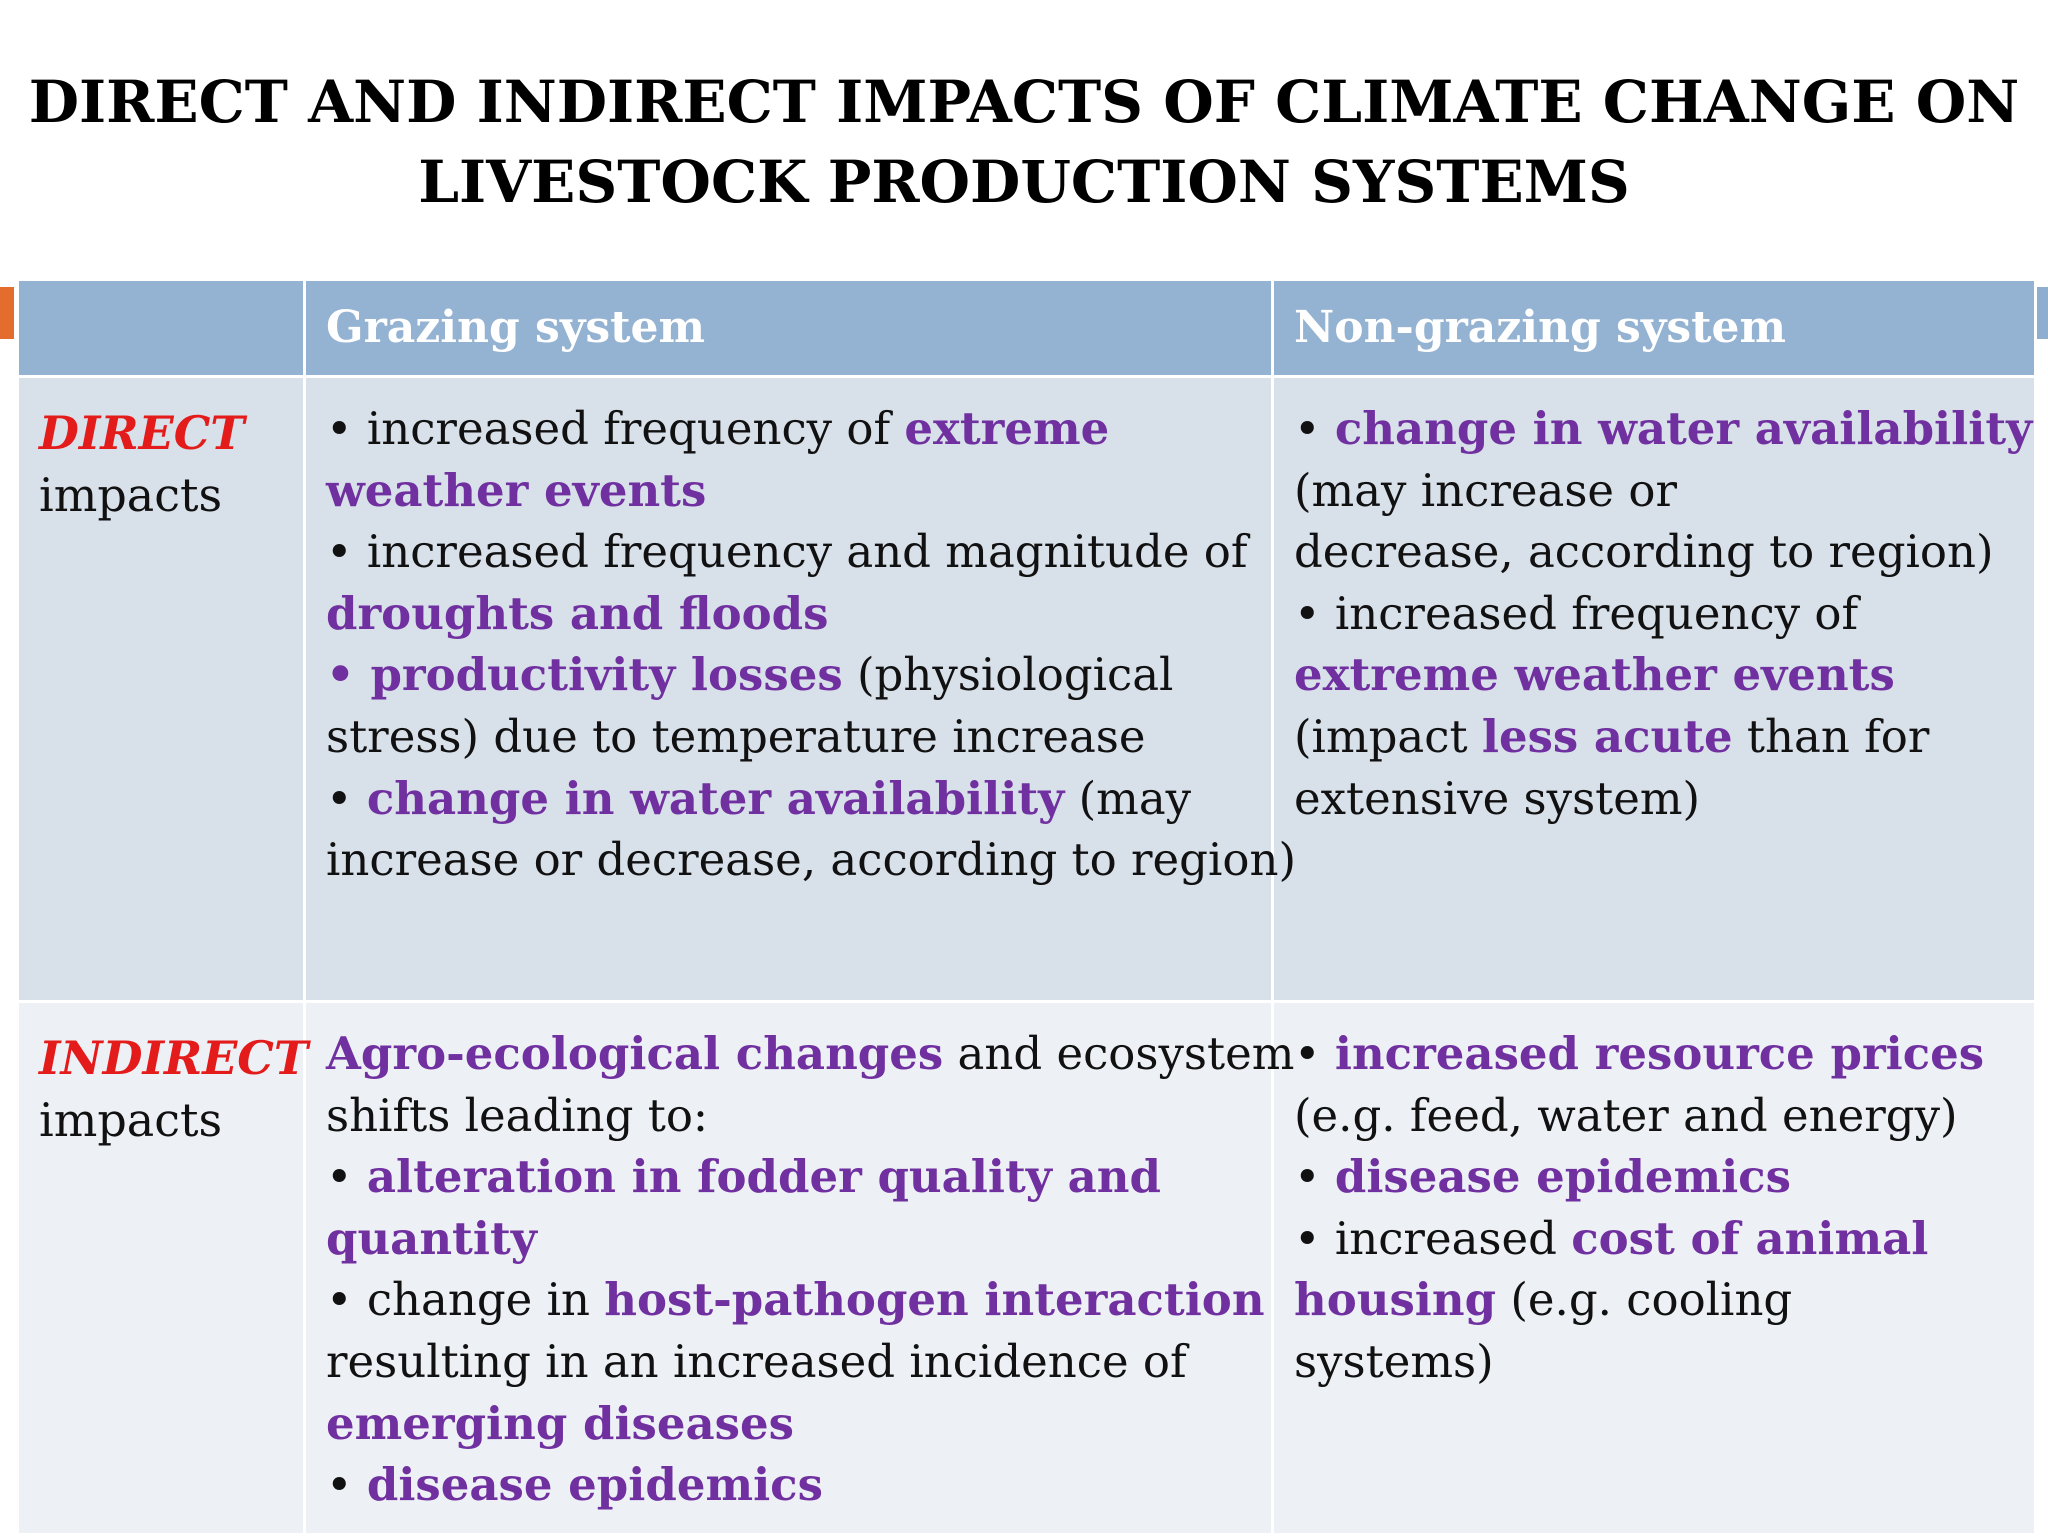  I want to click on row-label-indirect: INDIRECT impacts, so click(164, 1077).